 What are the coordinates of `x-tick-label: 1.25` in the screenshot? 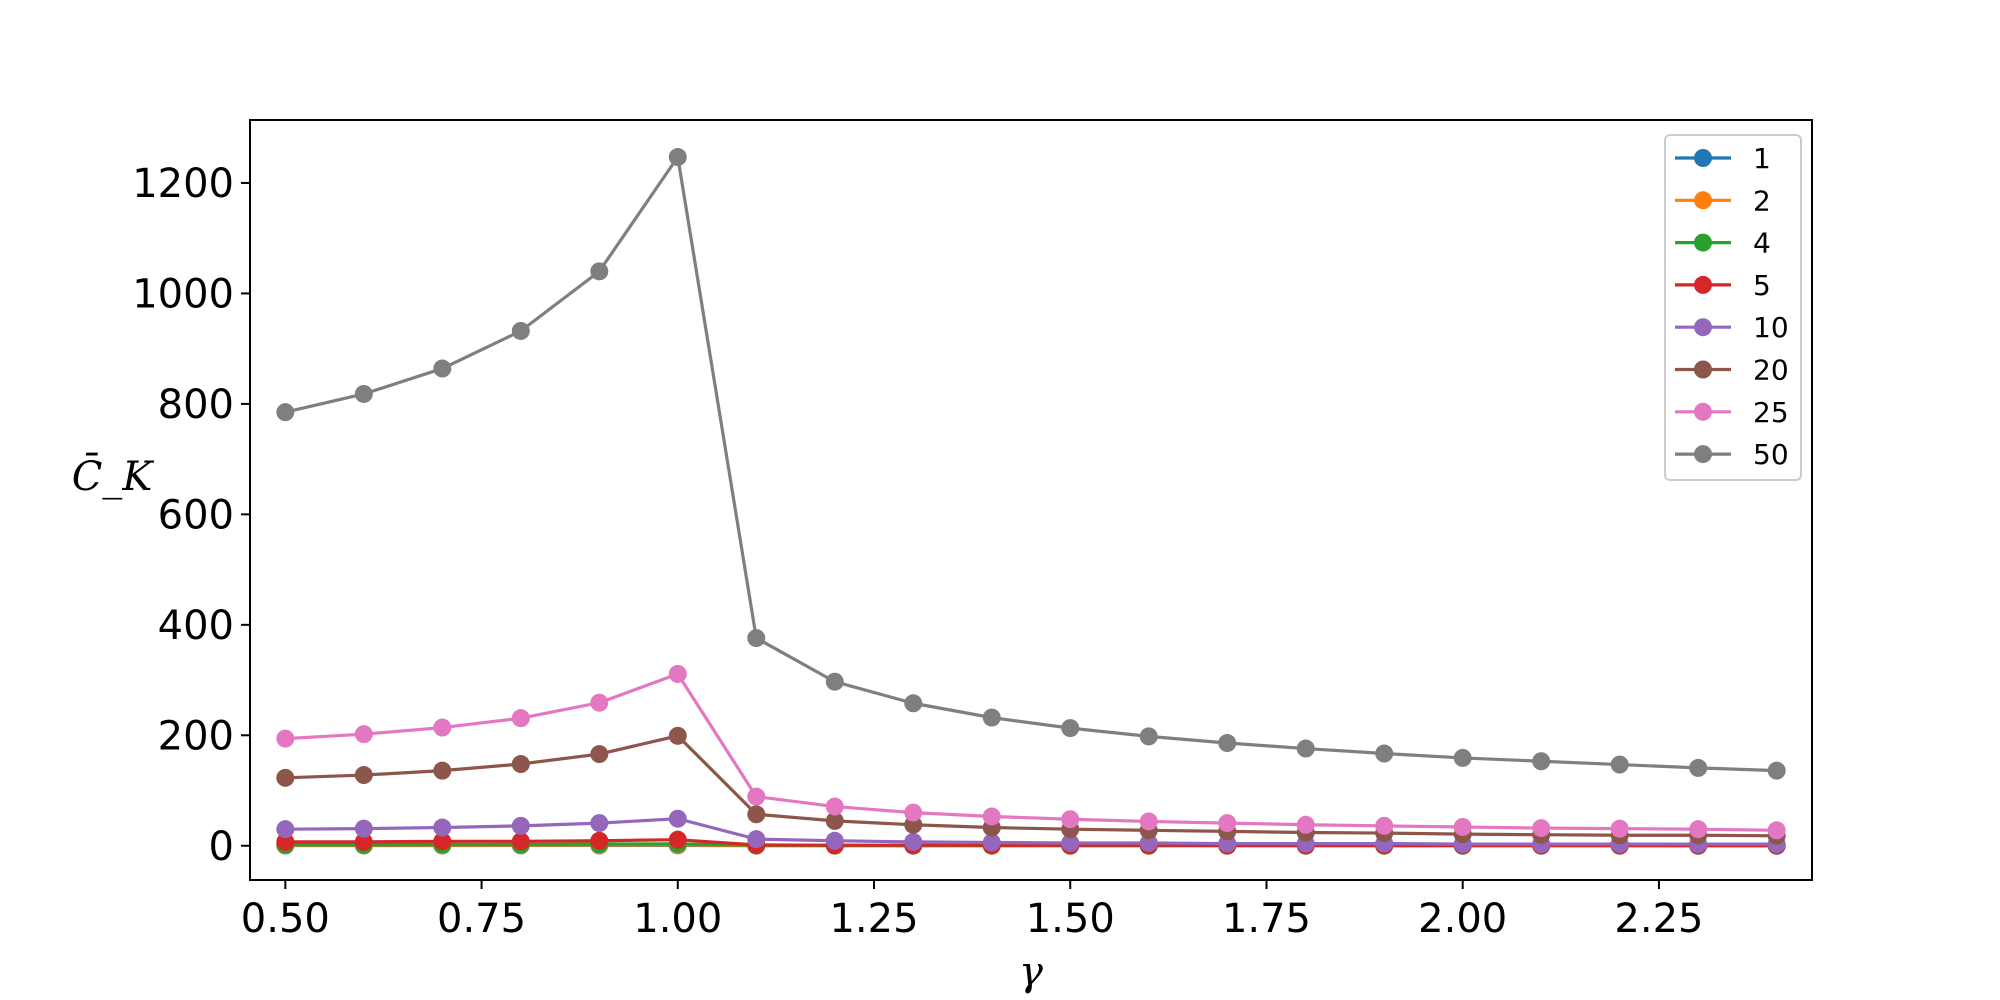 It's located at (873, 919).